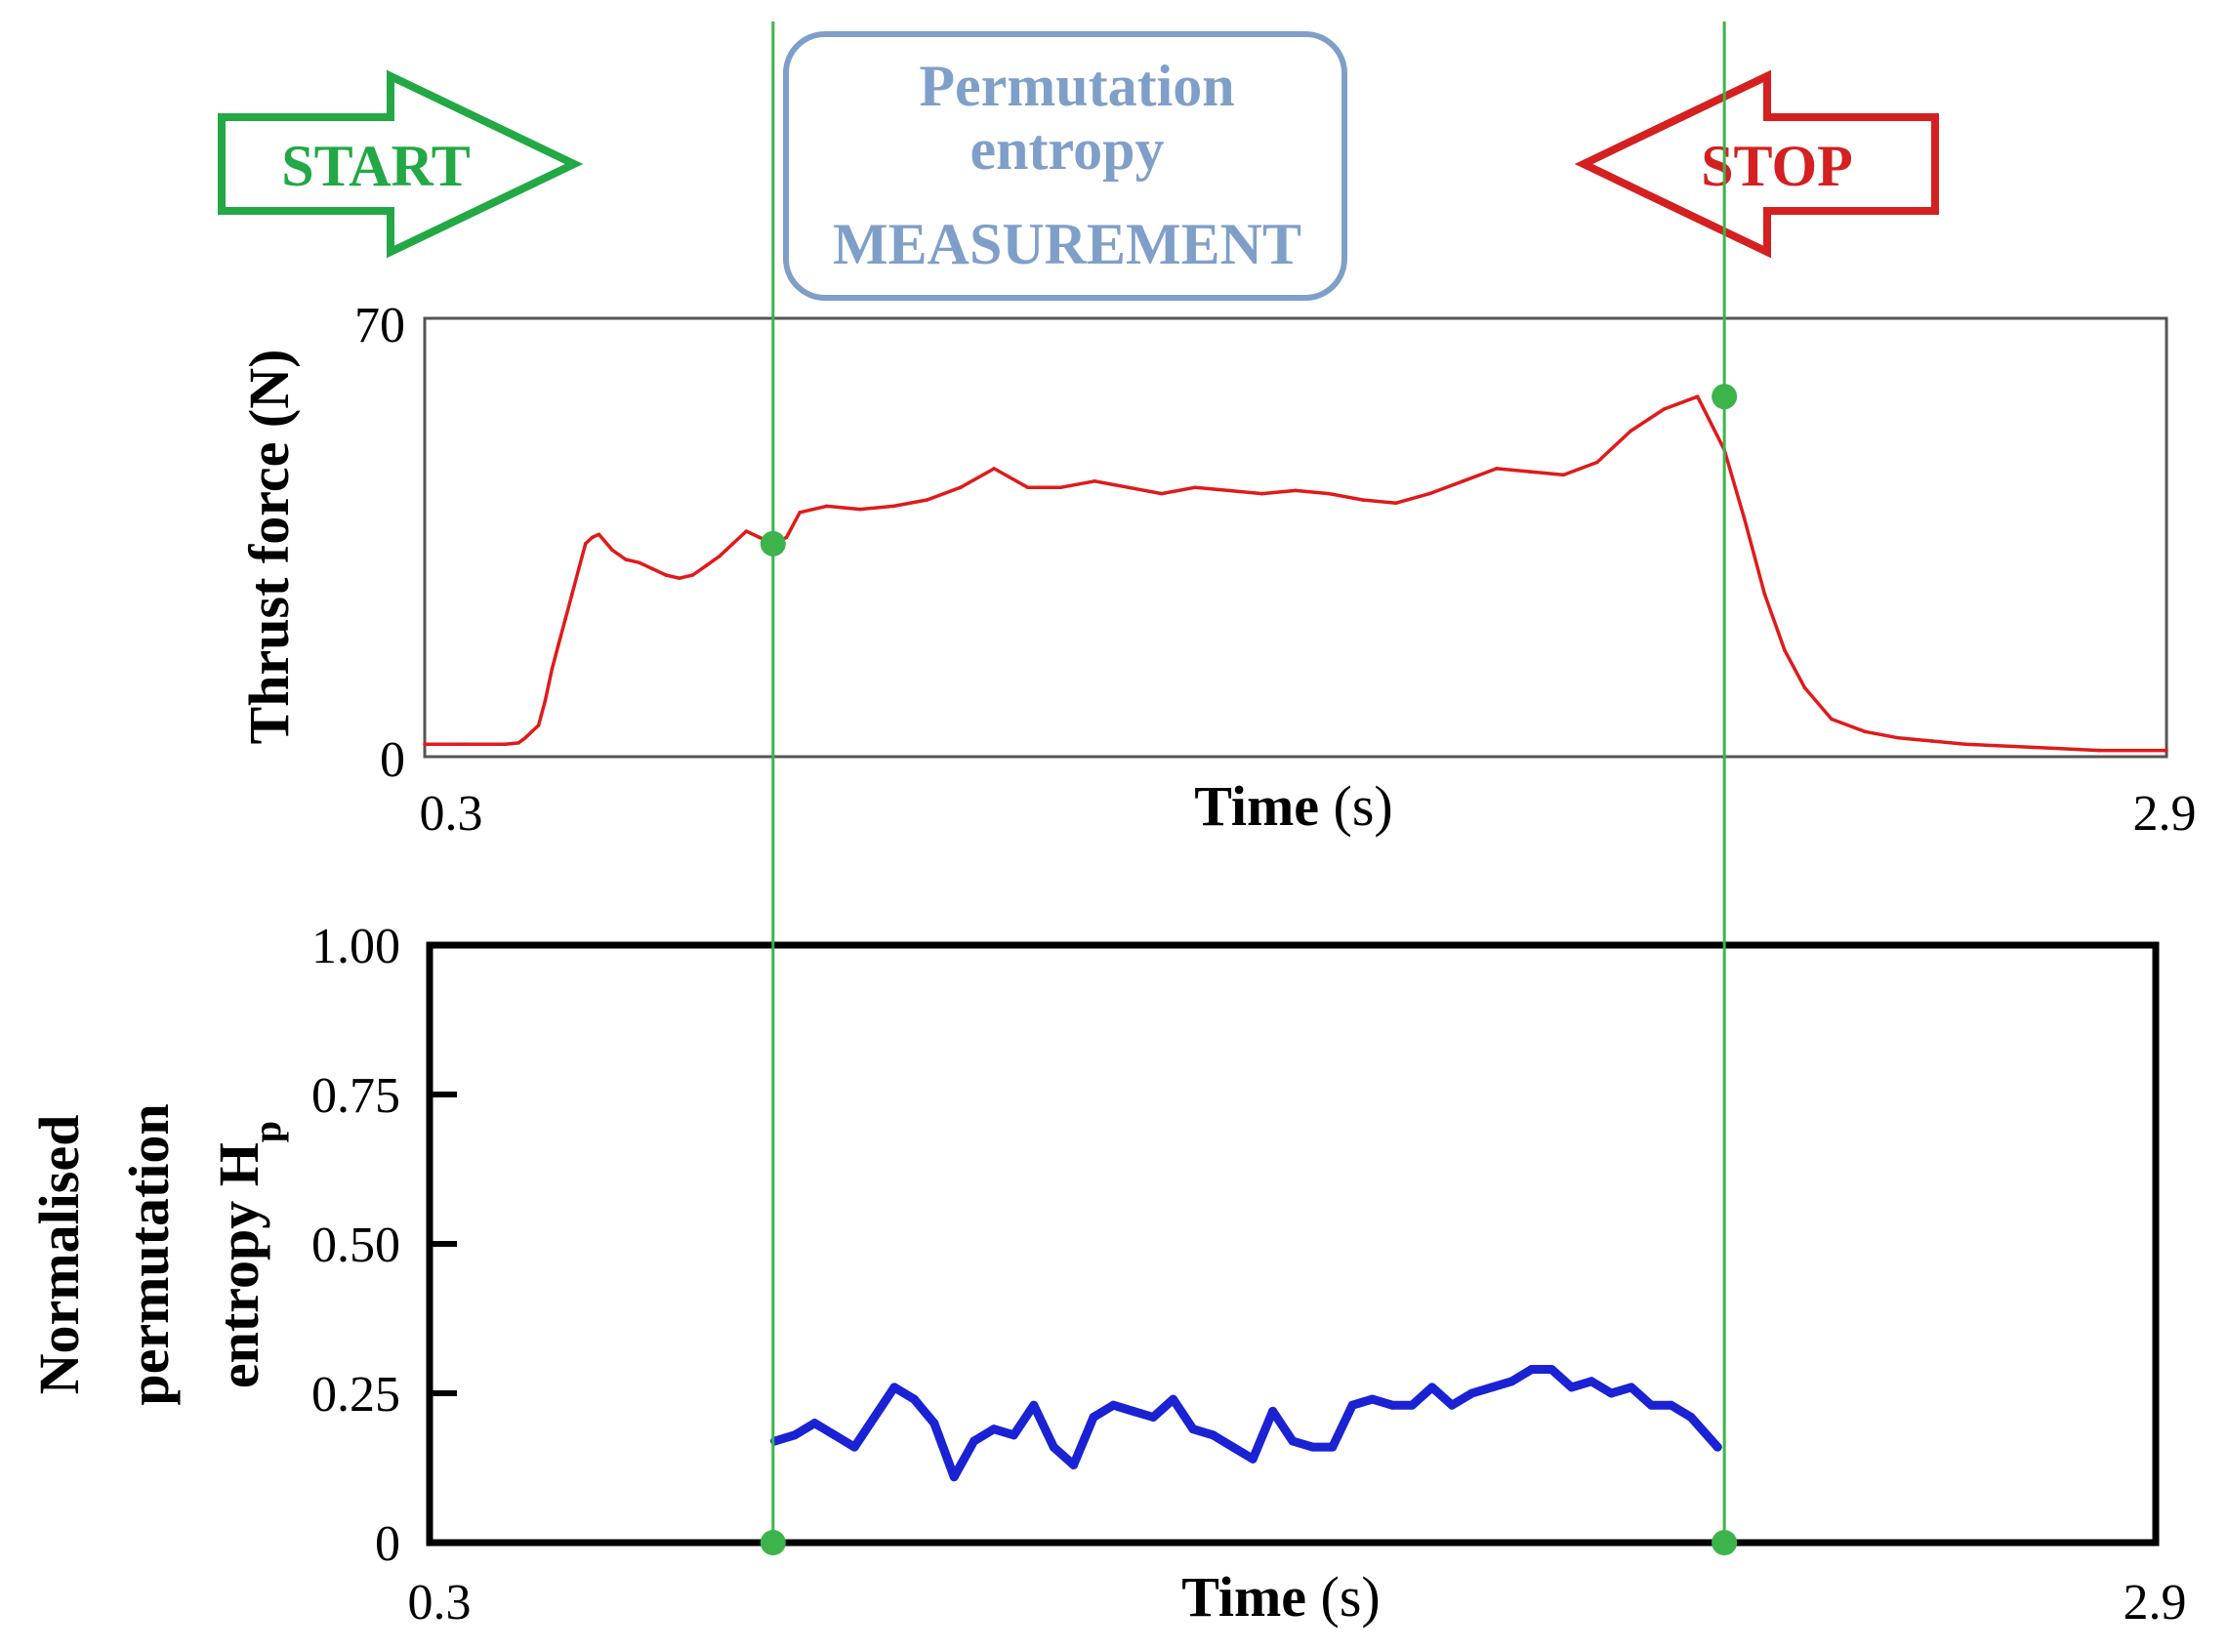  Describe the element at coordinates (1256, 806) in the screenshot. I see `thrust-x-axis-label-main: Time` at that location.